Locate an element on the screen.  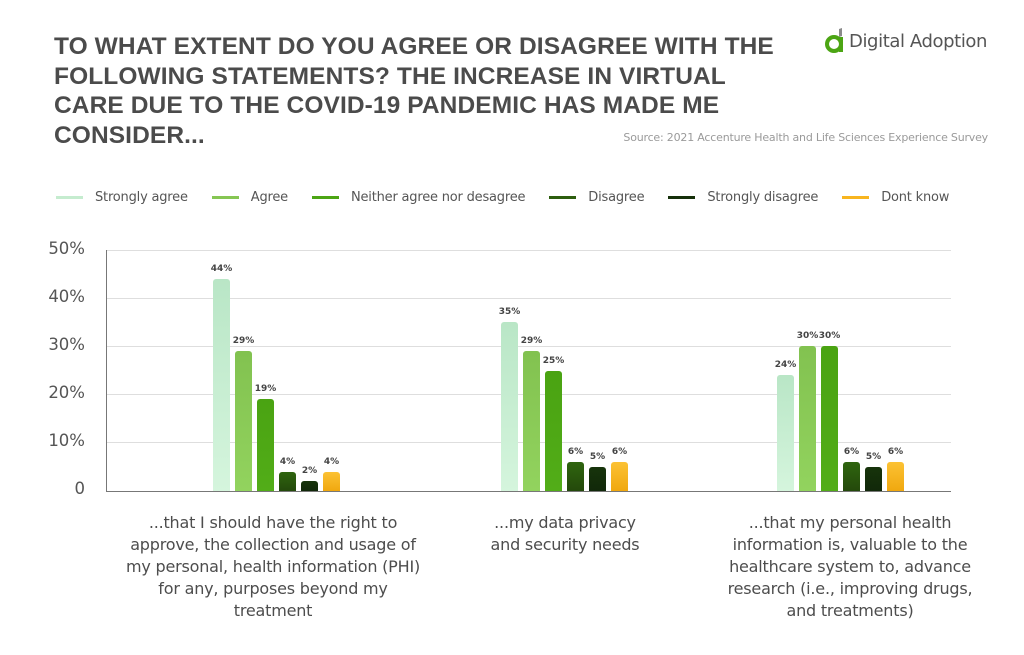
y-tick-10: 10% is located at coordinates (66, 440).